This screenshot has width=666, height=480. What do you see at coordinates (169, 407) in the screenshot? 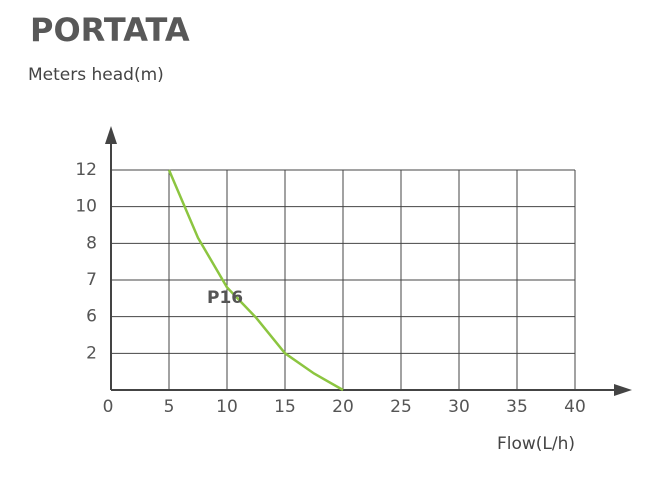
I see `x-tick-label: 5` at bounding box center [169, 407].